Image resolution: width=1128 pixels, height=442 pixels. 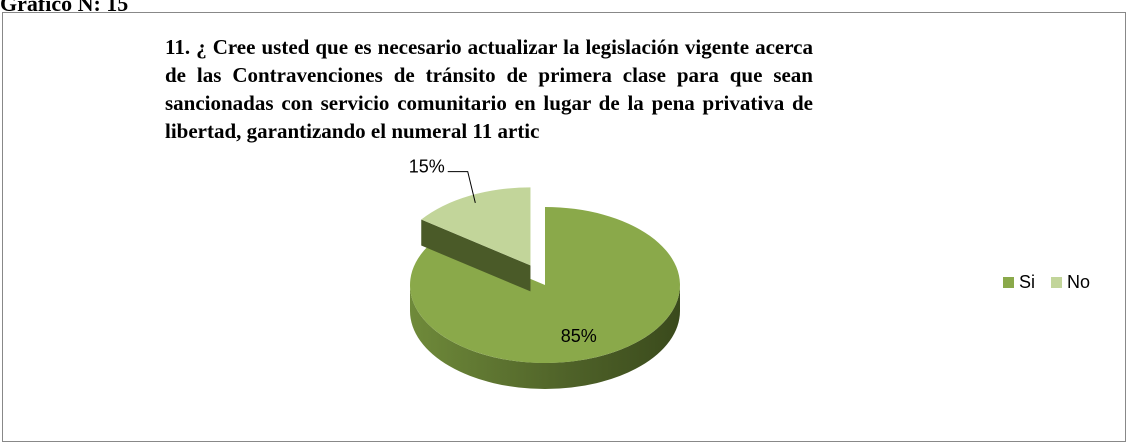 What do you see at coordinates (1078, 282) in the screenshot?
I see `legend-label: No` at bounding box center [1078, 282].